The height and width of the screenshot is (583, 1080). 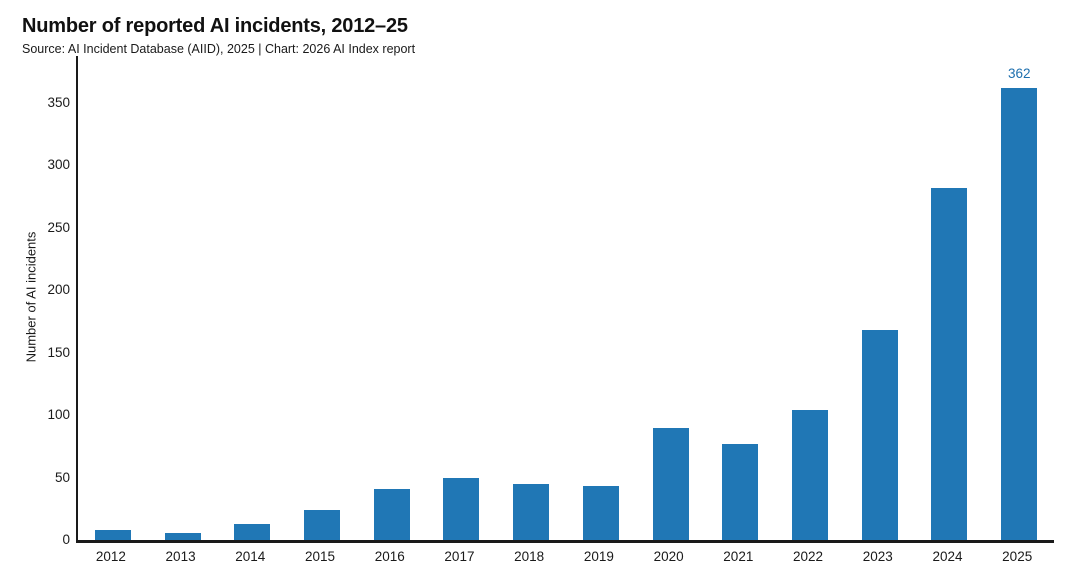 What do you see at coordinates (182, 536) in the screenshot?
I see `bar-2013` at bounding box center [182, 536].